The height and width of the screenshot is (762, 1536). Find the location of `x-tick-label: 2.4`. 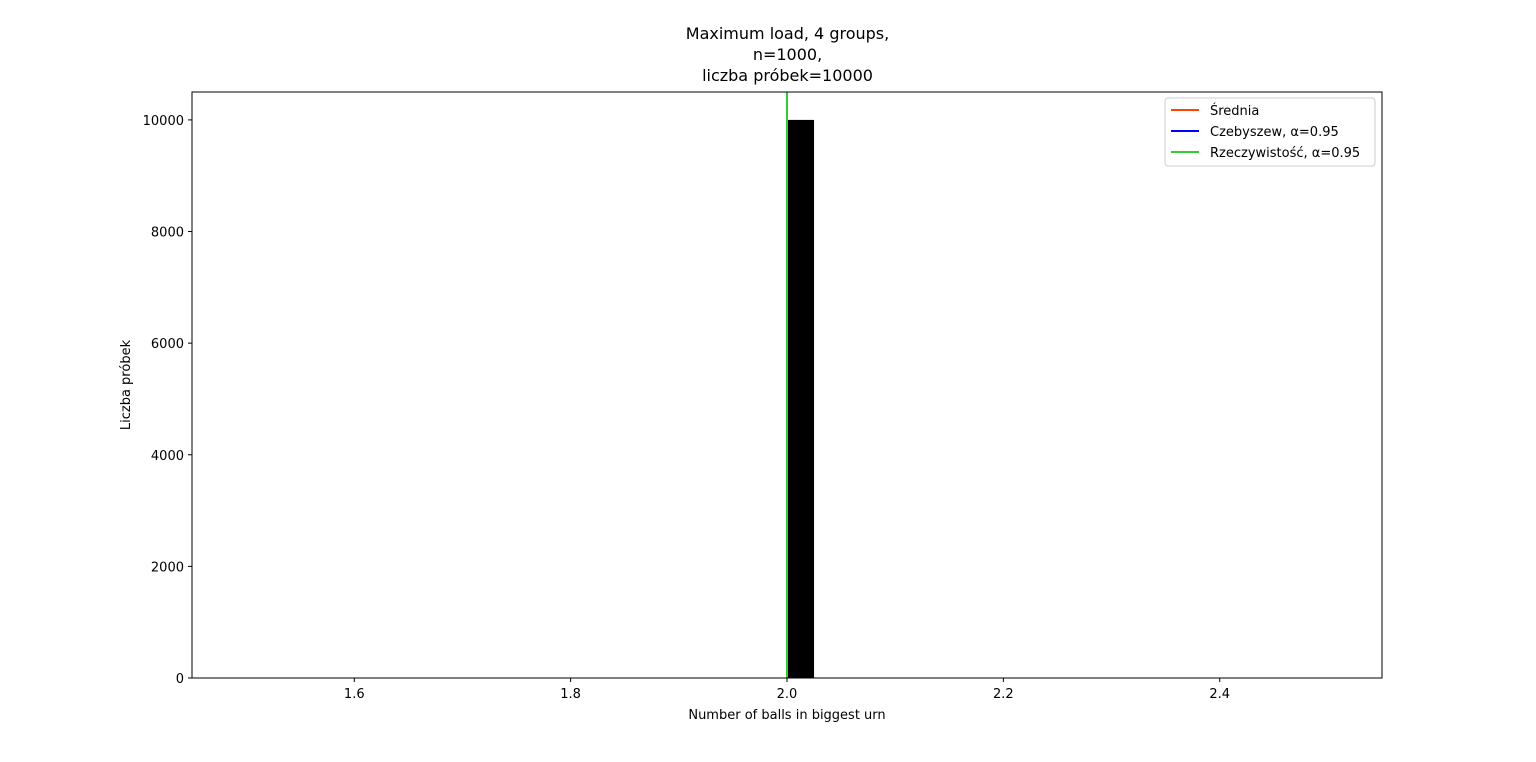

x-tick-label: 2.4 is located at coordinates (1219, 694).